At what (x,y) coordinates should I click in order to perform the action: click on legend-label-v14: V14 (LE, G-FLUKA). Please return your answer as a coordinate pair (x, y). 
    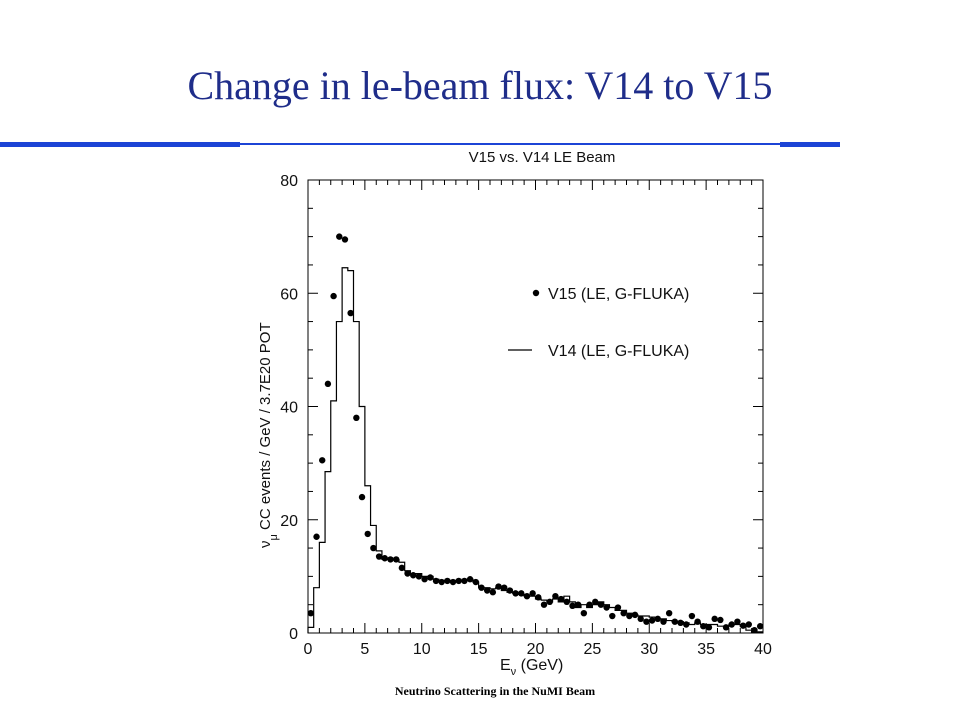
    Looking at the image, I should click on (618, 351).